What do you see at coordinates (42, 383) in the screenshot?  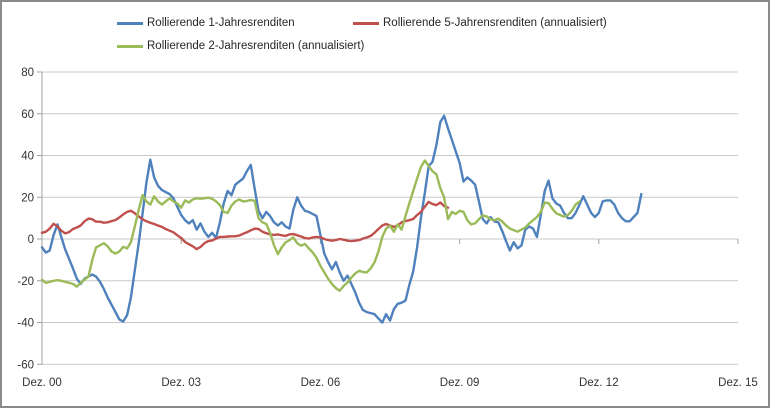 I see `x-tick-label: Dez. 00` at bounding box center [42, 383].